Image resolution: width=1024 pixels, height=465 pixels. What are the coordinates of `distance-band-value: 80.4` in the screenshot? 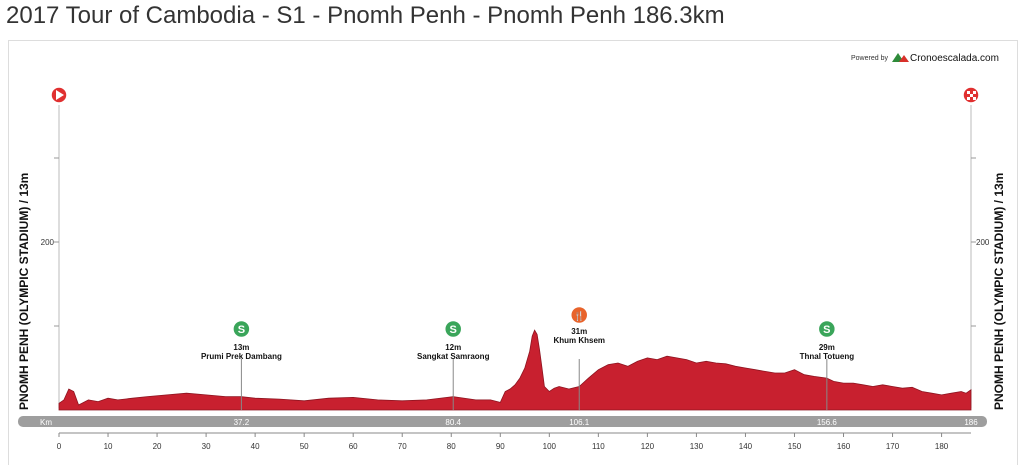 It's located at (453, 422).